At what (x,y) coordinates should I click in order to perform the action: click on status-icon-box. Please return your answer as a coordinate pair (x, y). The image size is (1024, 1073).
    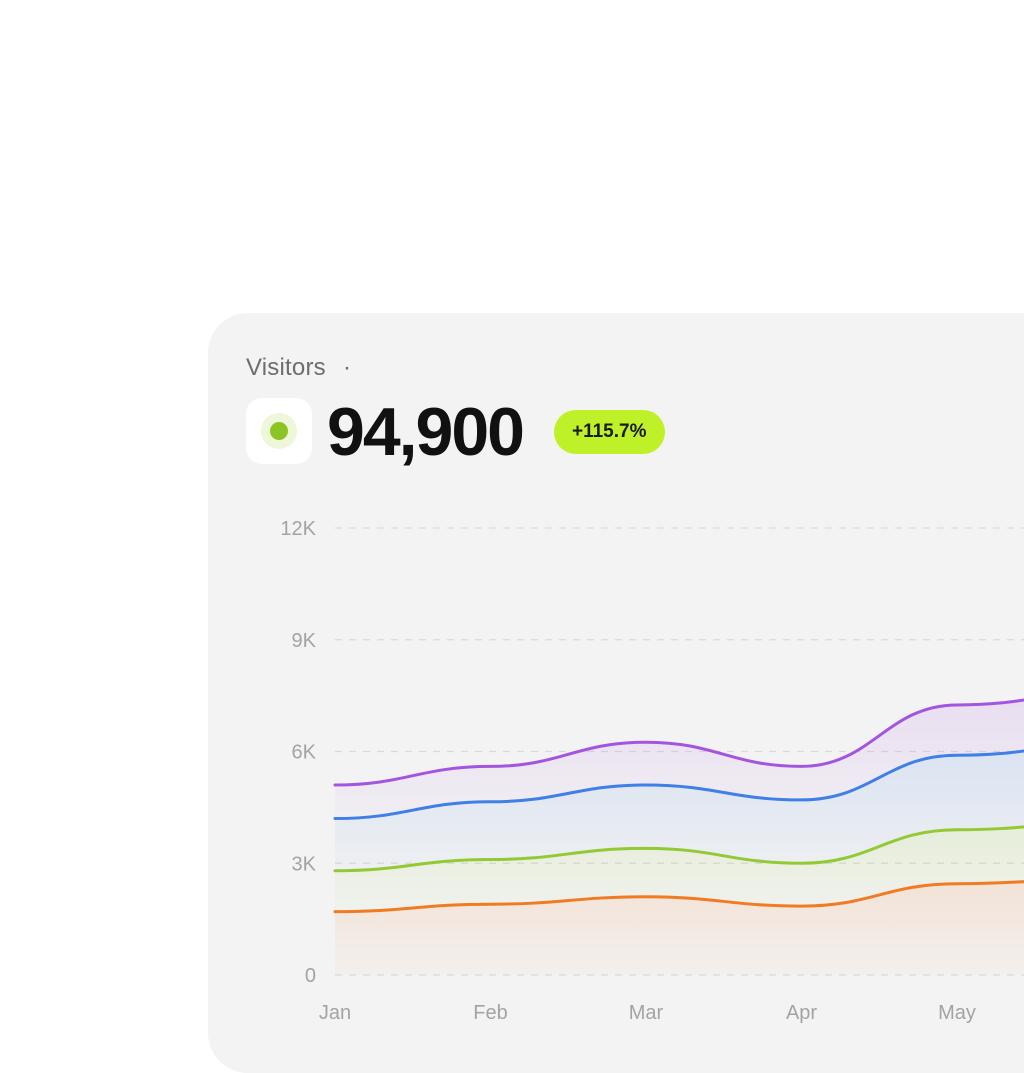
    Looking at the image, I should click on (279, 431).